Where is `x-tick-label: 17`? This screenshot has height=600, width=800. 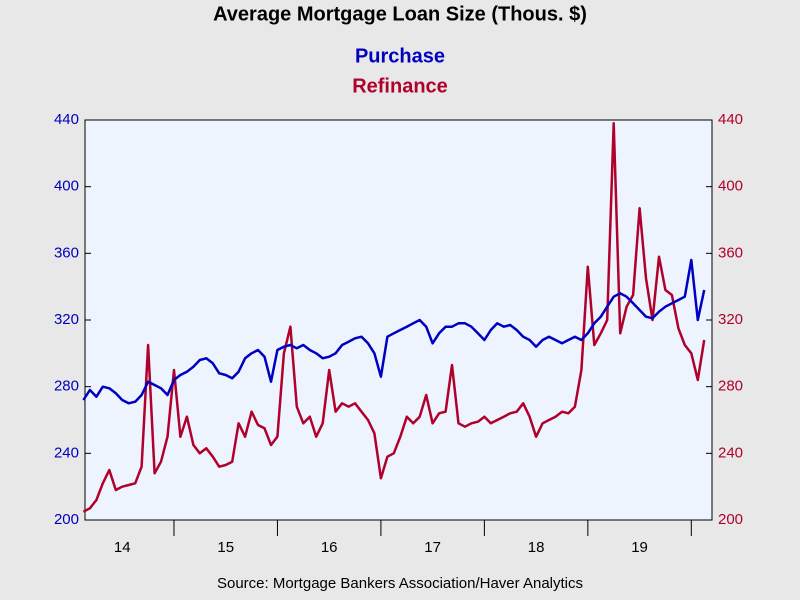 x-tick-label: 17 is located at coordinates (432, 547).